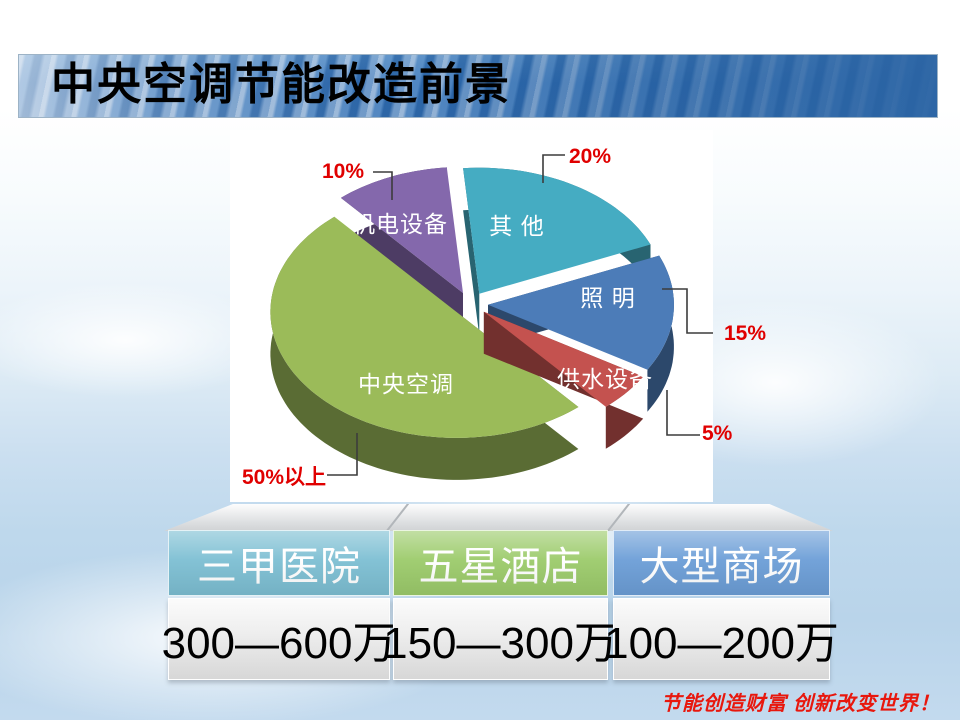 The image size is (960, 720). Describe the element at coordinates (279, 639) in the screenshot. I see `table-value-hospital: 300—600万` at that location.